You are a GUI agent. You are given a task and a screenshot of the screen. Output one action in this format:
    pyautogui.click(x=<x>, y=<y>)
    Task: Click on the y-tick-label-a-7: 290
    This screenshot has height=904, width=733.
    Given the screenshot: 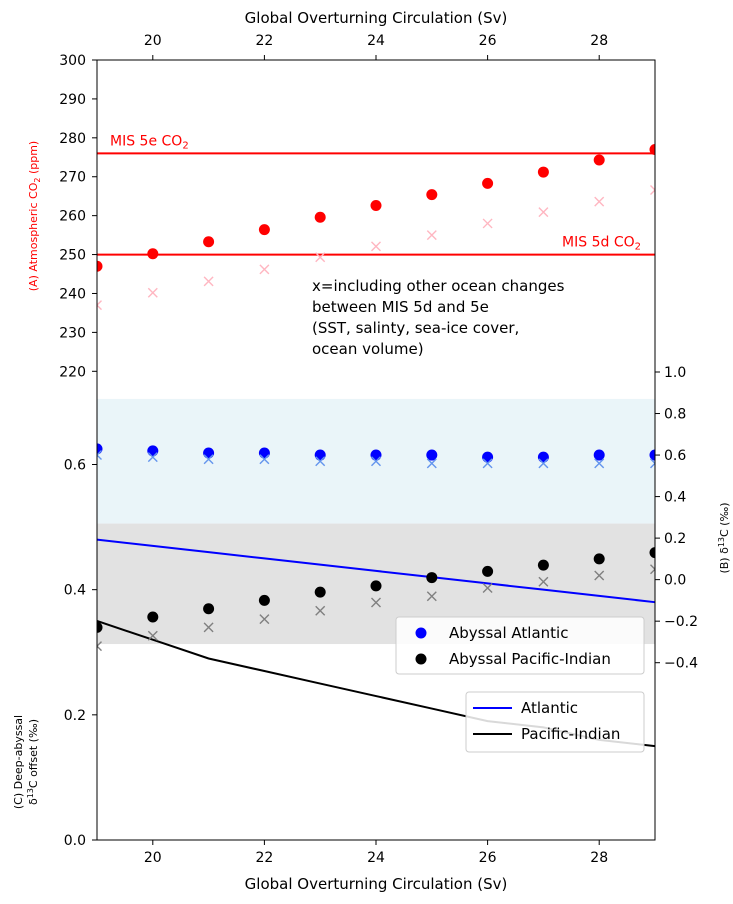 What is the action you would take?
    pyautogui.click(x=72, y=100)
    